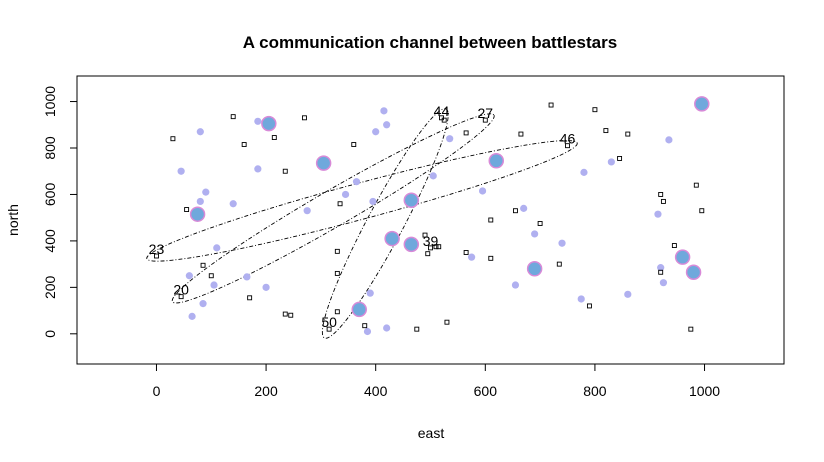 This screenshot has width=824, height=462. I want to click on y-tick-label: 400, so click(50, 241).